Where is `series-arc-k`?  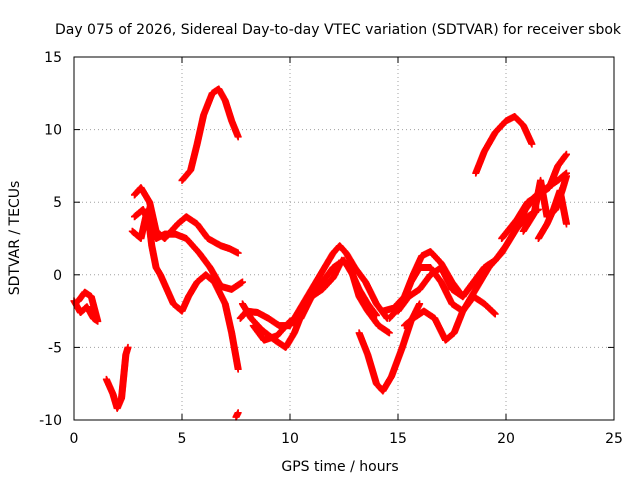 series-arc-k is located at coordinates (389, 347).